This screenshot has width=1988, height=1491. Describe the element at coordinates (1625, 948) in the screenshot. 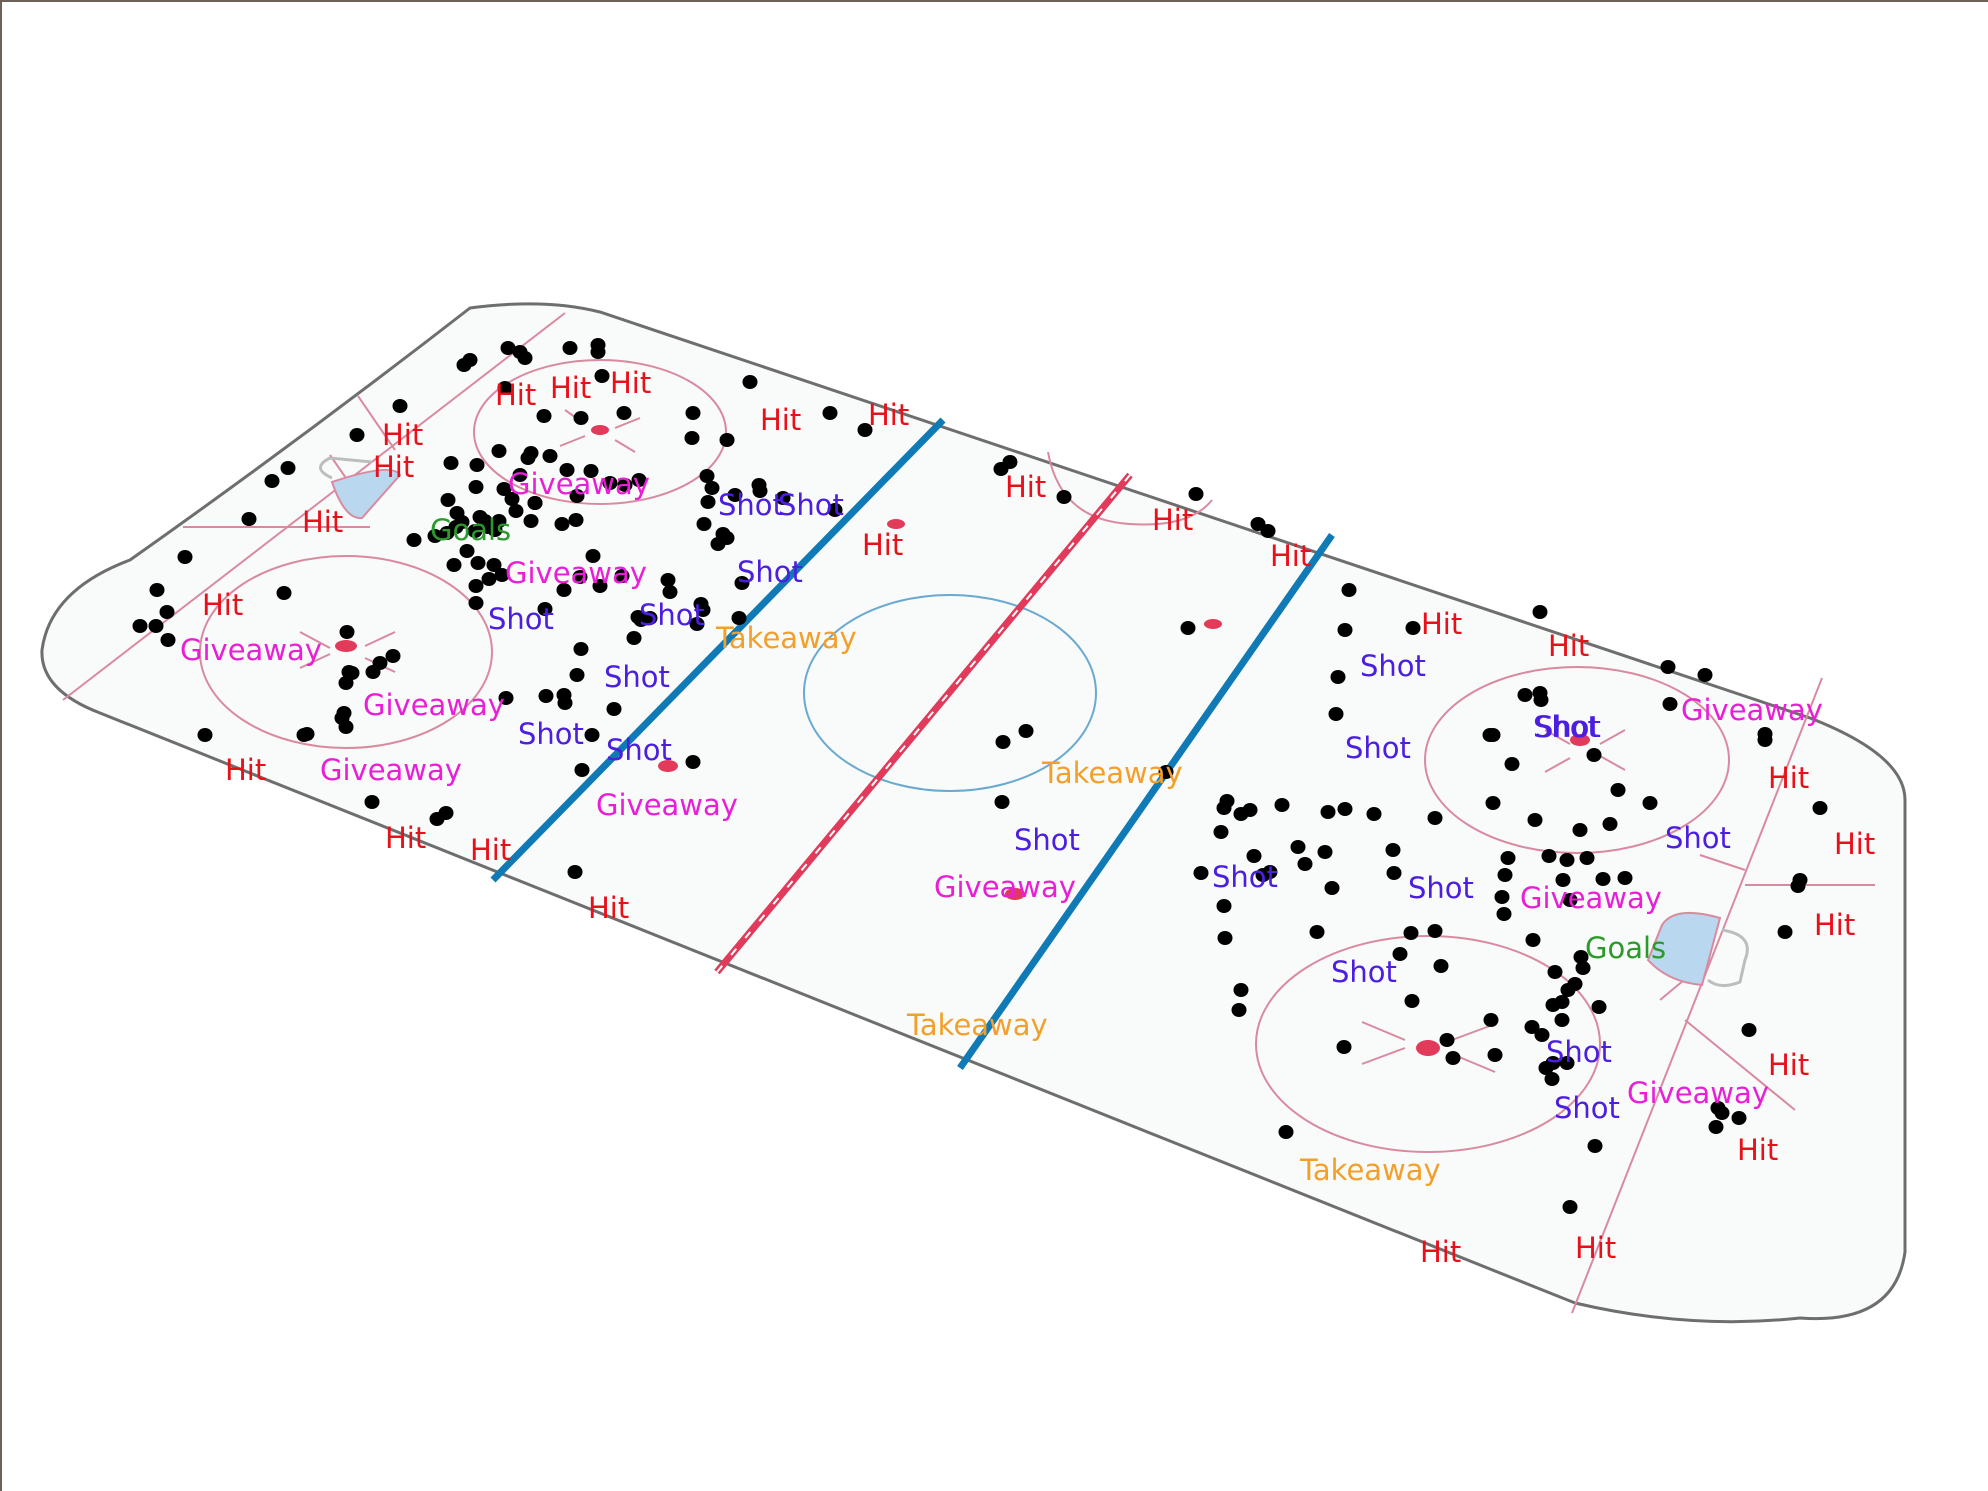

I see `event-label-goals: Goals` at that location.